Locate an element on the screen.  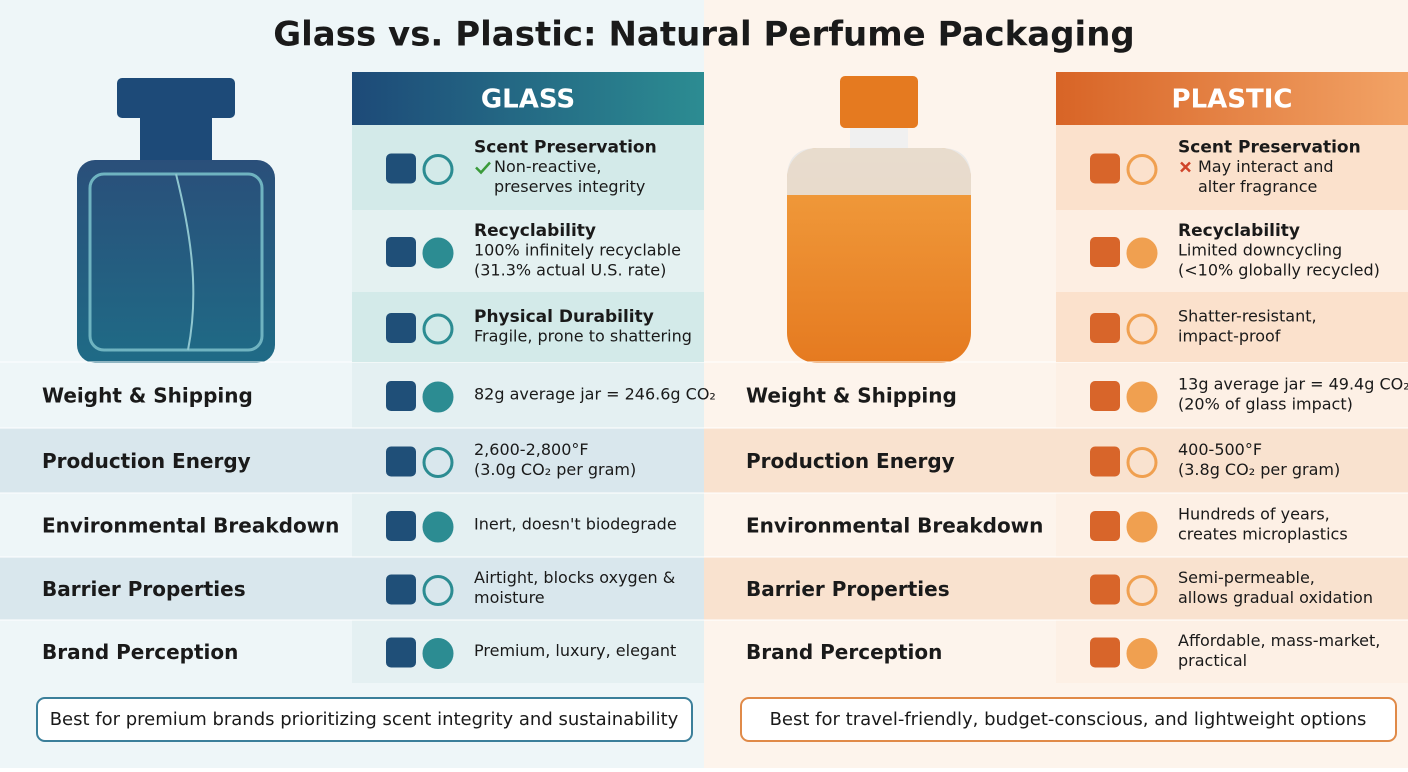
feature-title: Physical Durability is located at coordinates (564, 317).